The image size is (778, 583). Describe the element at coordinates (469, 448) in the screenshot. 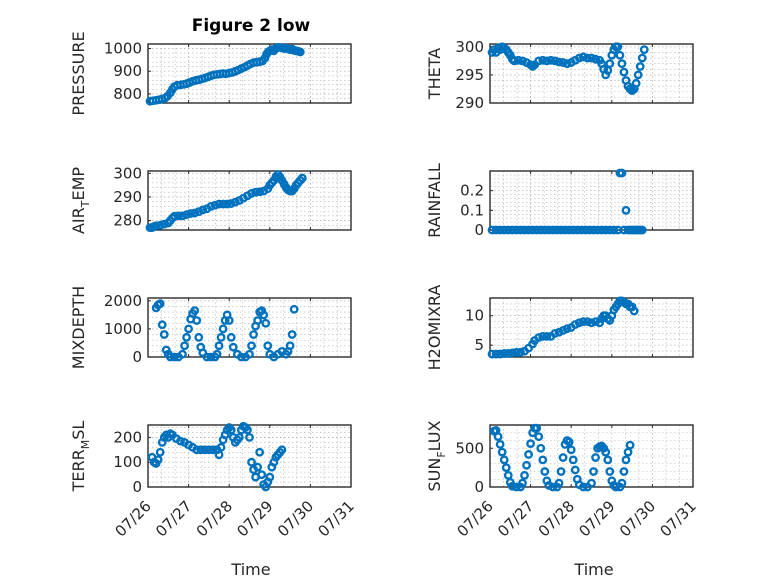

I see `y-tick-label: 500` at that location.